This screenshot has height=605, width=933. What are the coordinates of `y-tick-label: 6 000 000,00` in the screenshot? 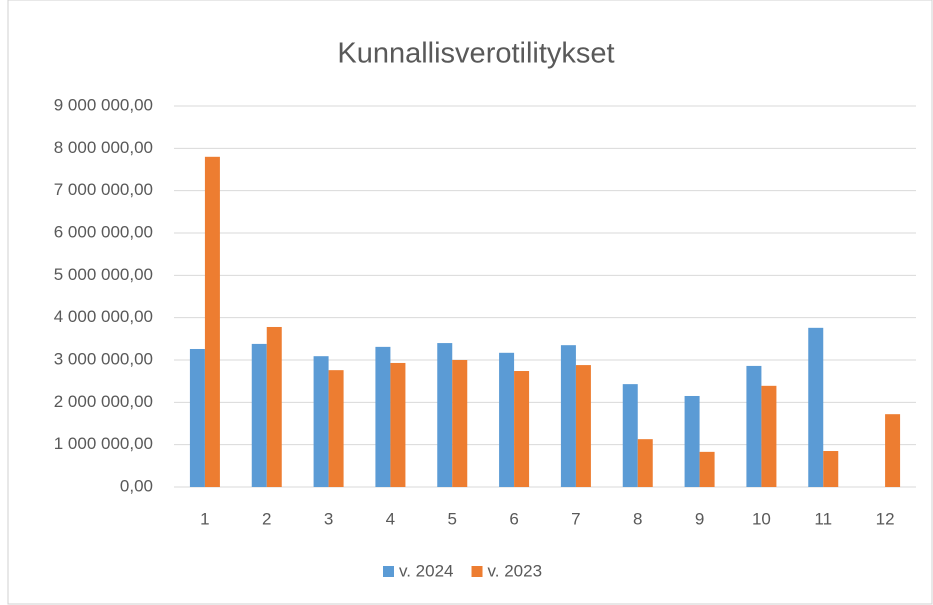 It's located at (103, 231).